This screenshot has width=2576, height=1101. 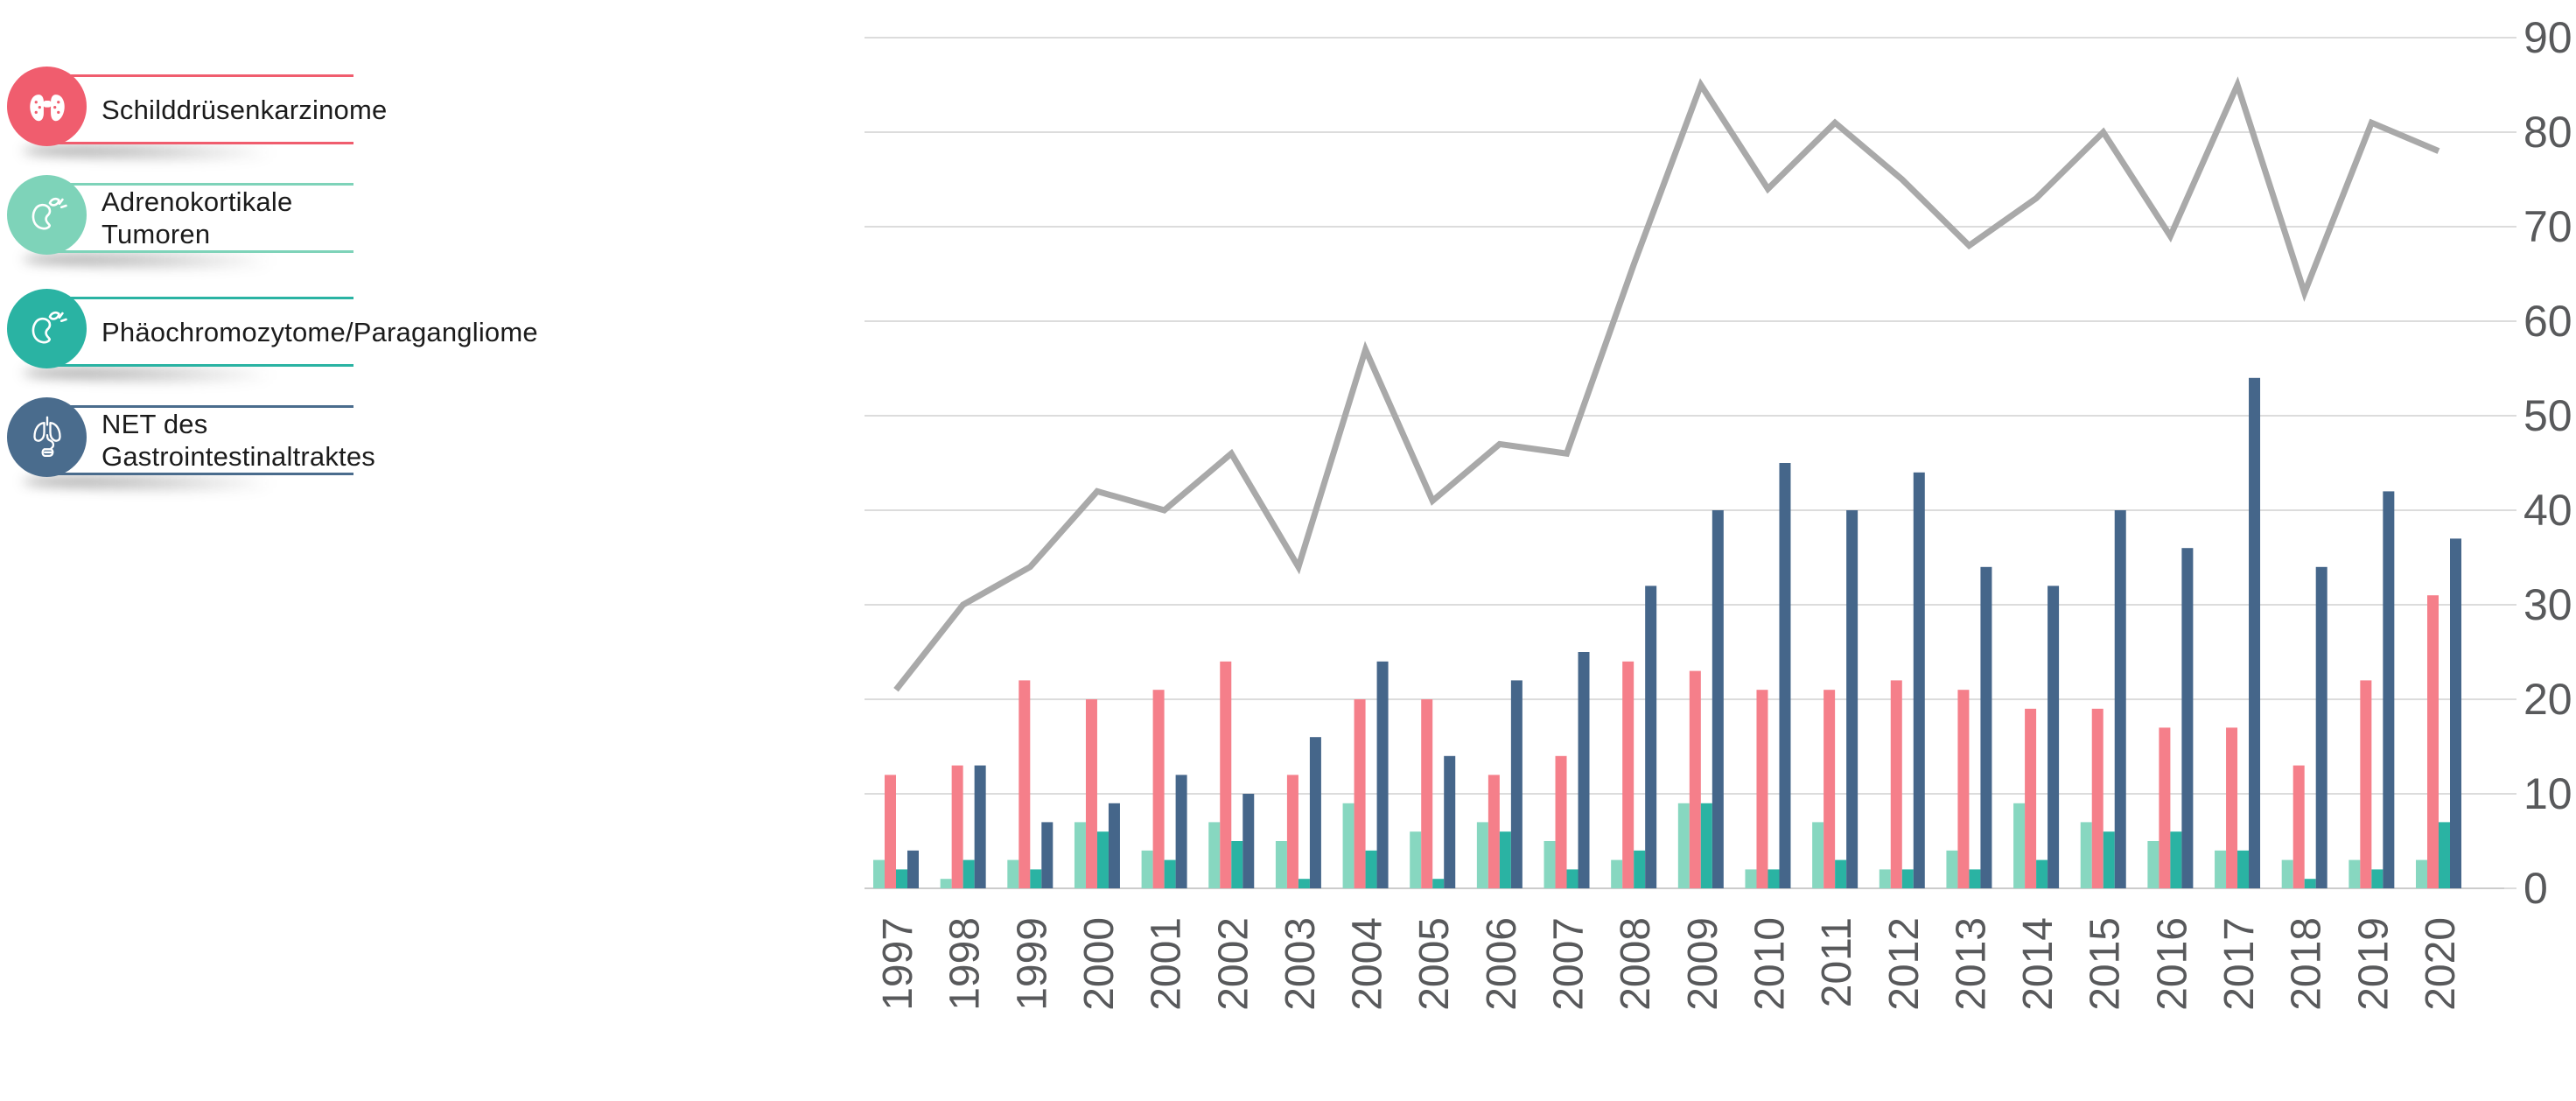 I want to click on bar-net-des-gastrointestinaltraktes-2003, so click(x=1315, y=812).